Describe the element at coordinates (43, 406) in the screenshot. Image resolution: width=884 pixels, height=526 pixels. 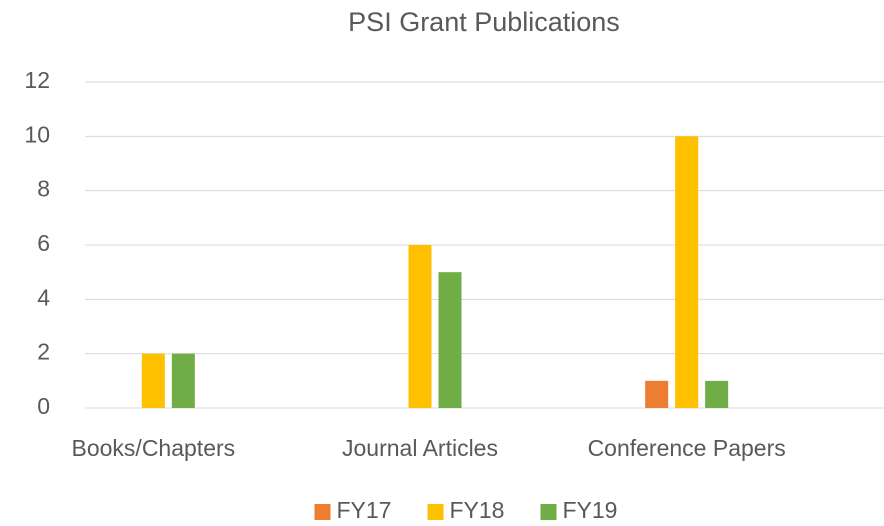
I see `y-tick-label: 0` at that location.